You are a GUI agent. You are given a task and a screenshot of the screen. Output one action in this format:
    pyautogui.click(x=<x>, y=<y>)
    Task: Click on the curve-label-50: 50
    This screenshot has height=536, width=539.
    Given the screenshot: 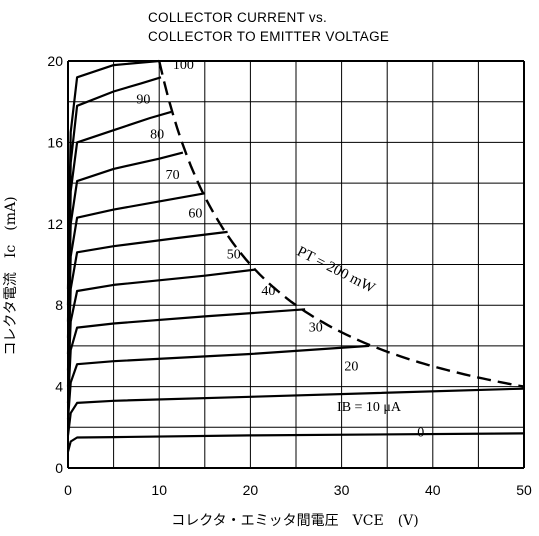 What is the action you would take?
    pyautogui.click(x=234, y=254)
    